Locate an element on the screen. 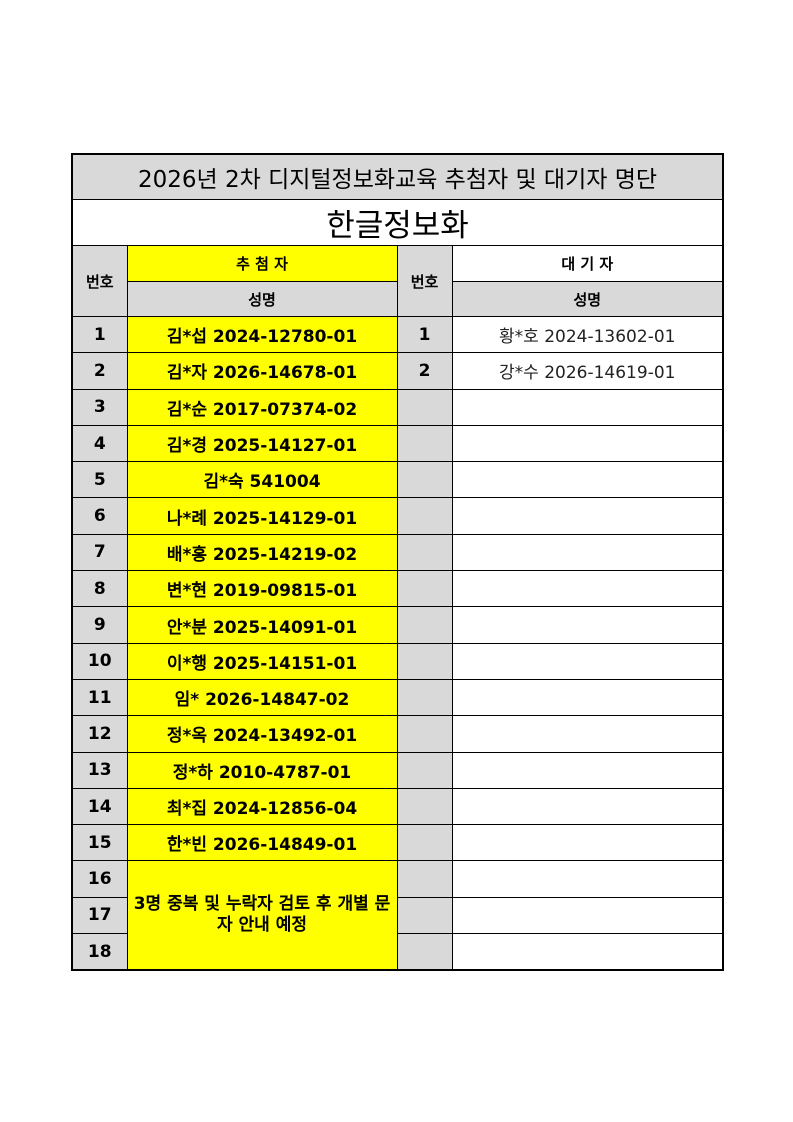 This screenshot has width=793, height=1122. selected-name: 안*분 2025-14091-01 is located at coordinates (262, 625).